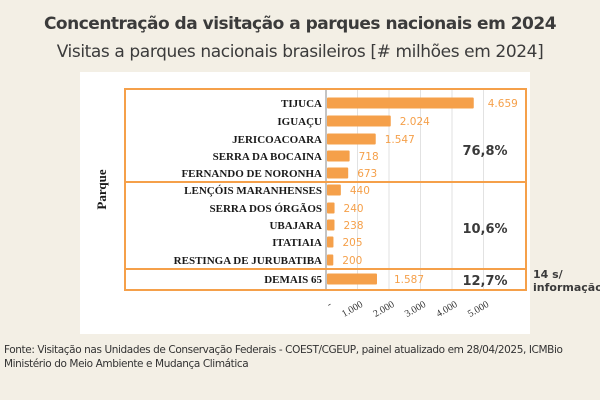 This screenshot has width=600, height=400. What do you see at coordinates (352, 309) in the screenshot?
I see `x-tick-label: 1.000` at bounding box center [352, 309].